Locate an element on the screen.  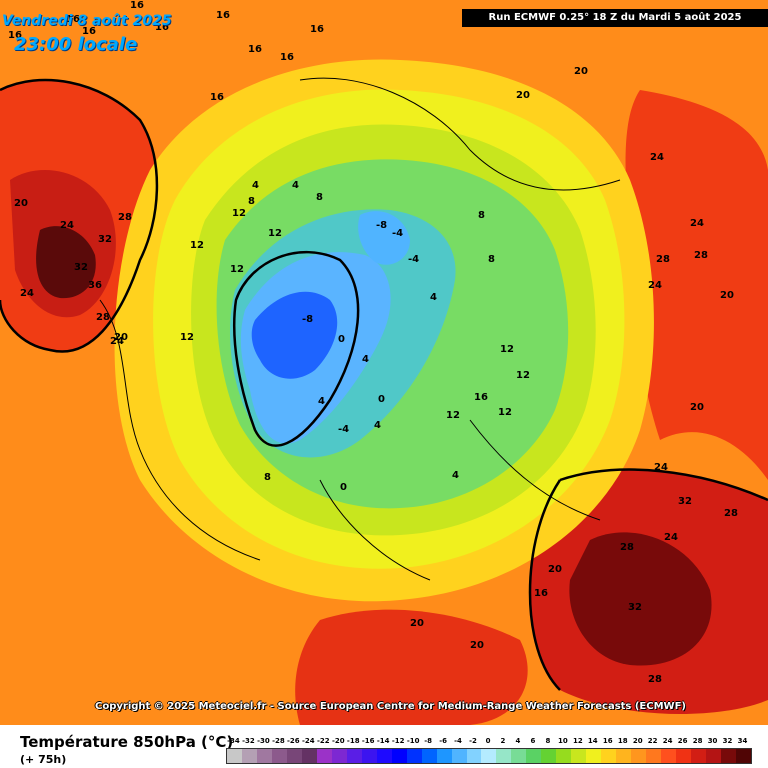
temperature-value-label: -4 is located at coordinates (397, 233).